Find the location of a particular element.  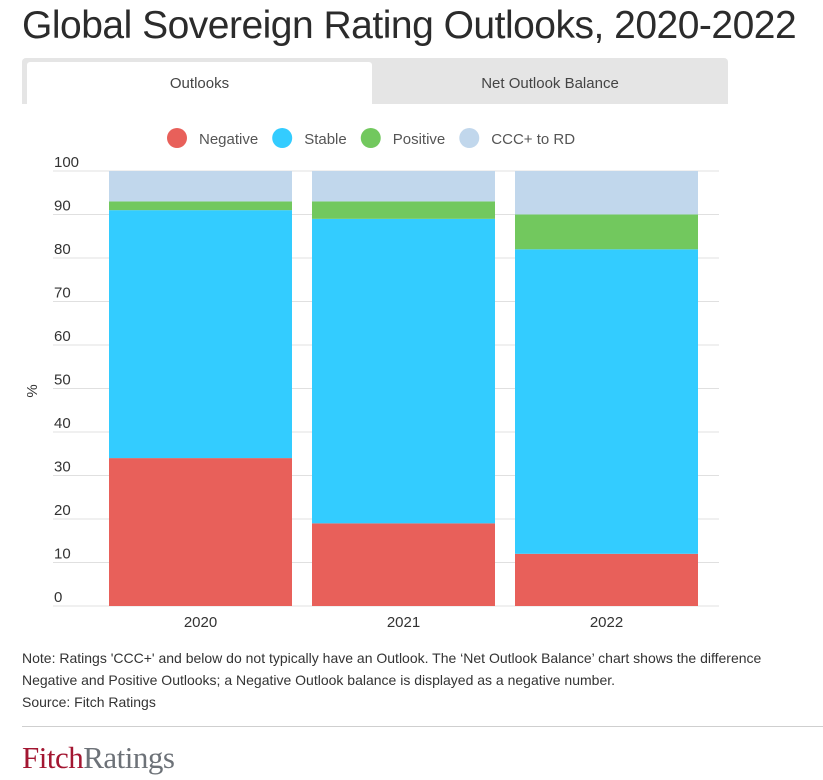

y-tick-label: 30 is located at coordinates (62, 467).